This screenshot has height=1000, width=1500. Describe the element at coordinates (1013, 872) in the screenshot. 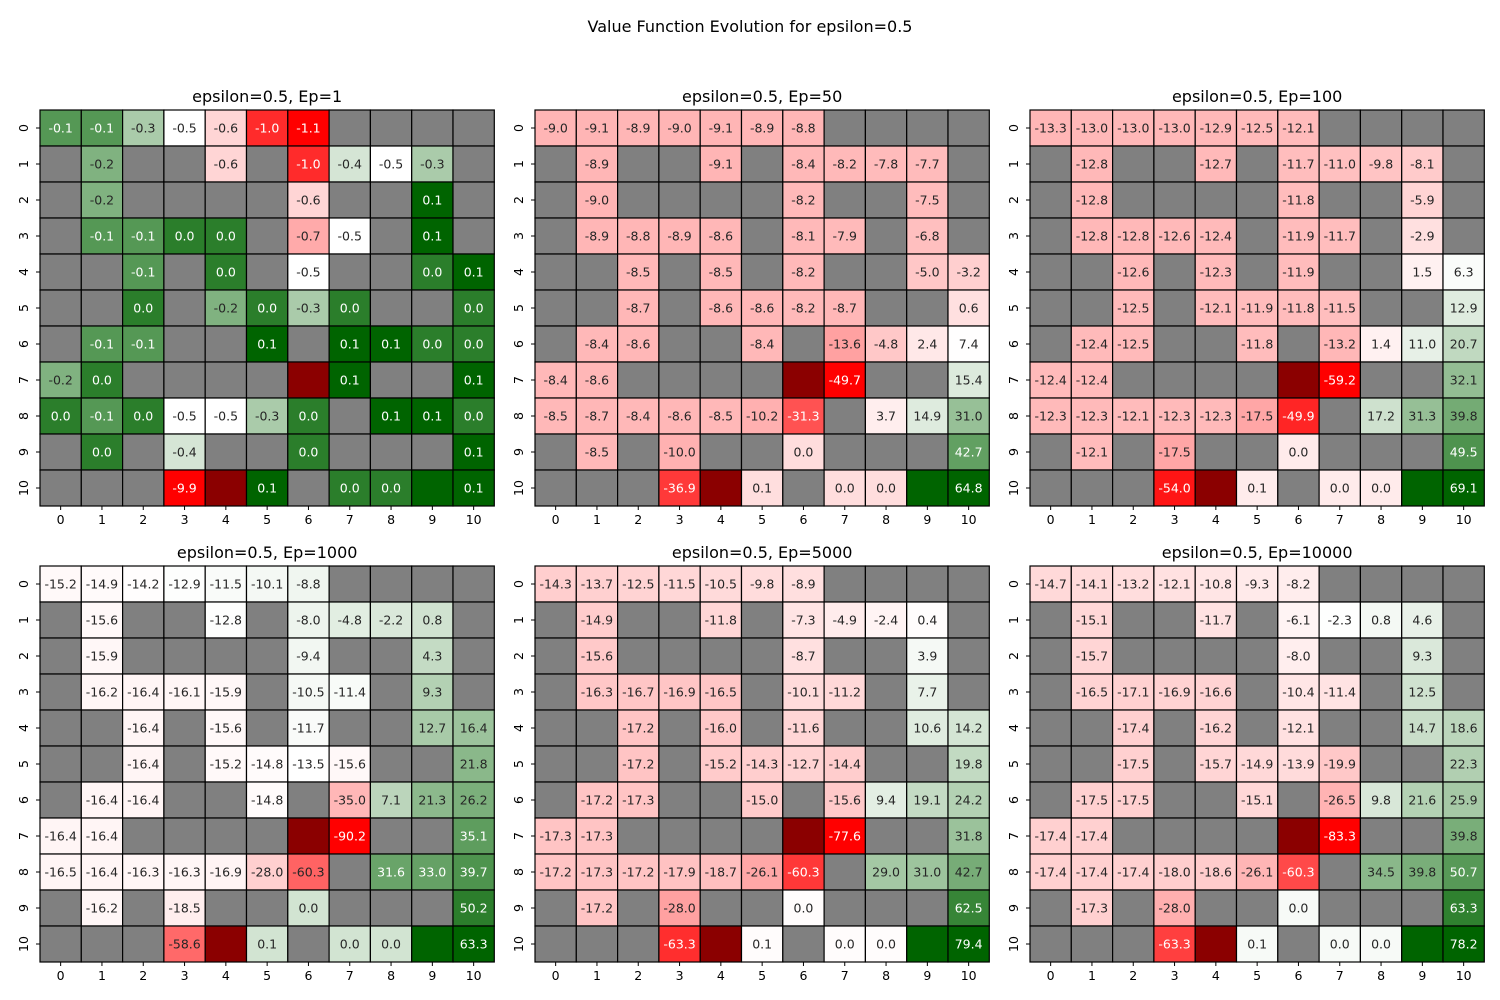

I see `y-tick-label: 8` at that location.